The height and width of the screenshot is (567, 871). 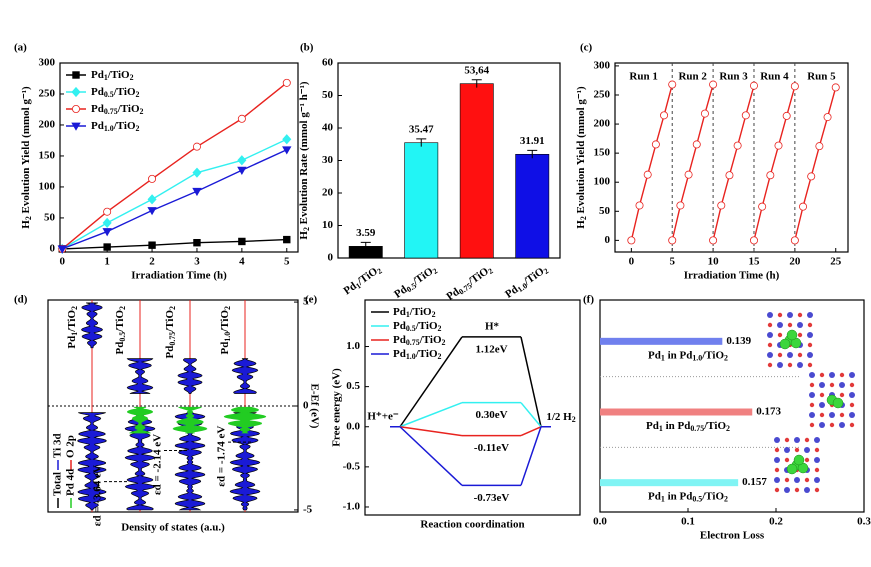 What do you see at coordinates (733, 77) in the screenshot?
I see `run-label: Run 3` at bounding box center [733, 77].